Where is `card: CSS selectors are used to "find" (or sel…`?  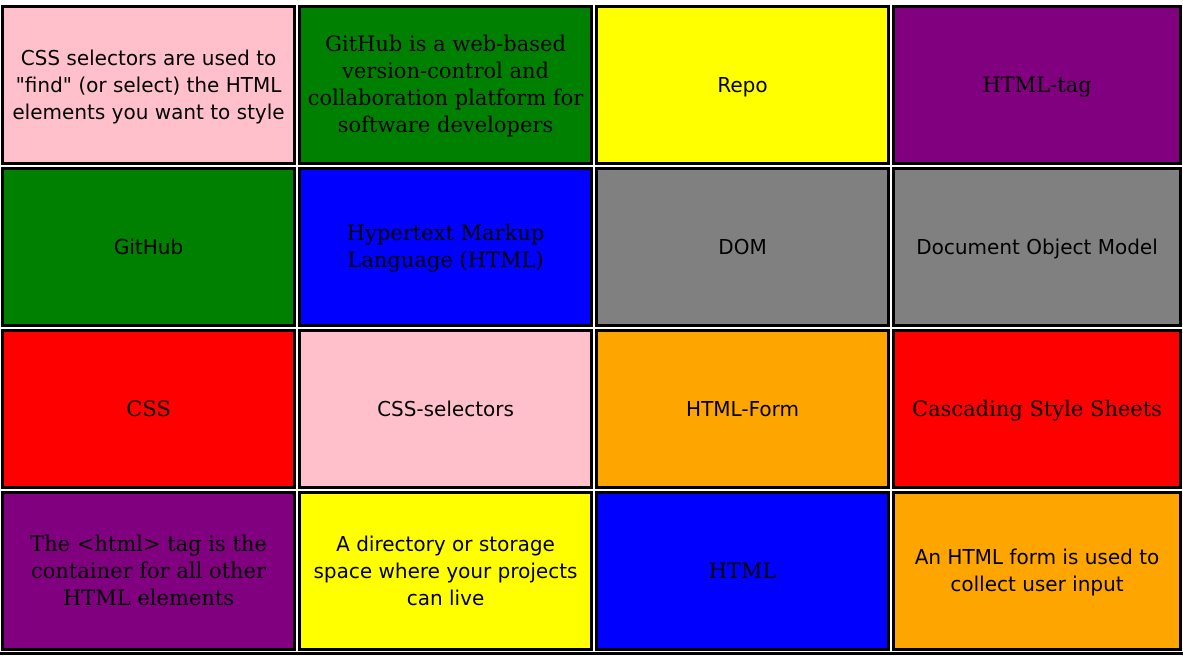
card: CSS selectors are used to "find" (or sel… is located at coordinates (148, 85).